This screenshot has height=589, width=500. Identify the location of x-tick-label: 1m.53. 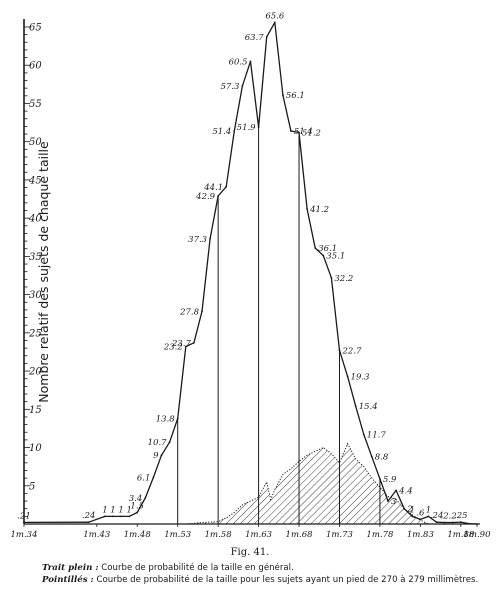
(177, 535).